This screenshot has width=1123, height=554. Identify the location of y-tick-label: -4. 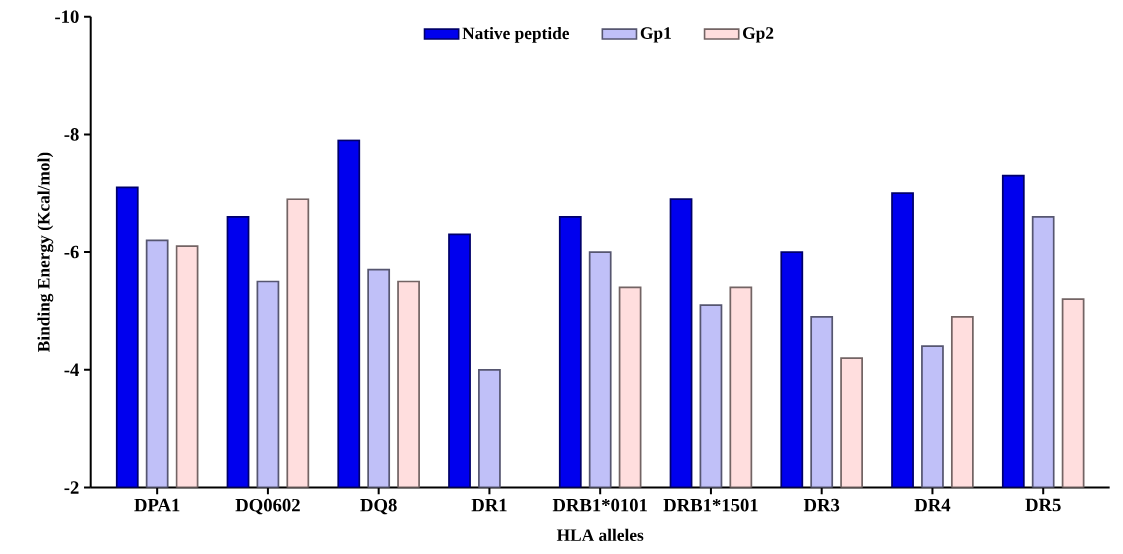
(71, 369).